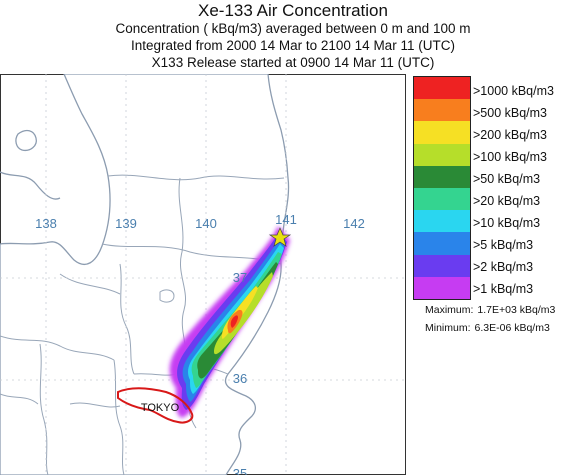  What do you see at coordinates (30, 185) in the screenshot?
I see `west-coastline` at bounding box center [30, 185].